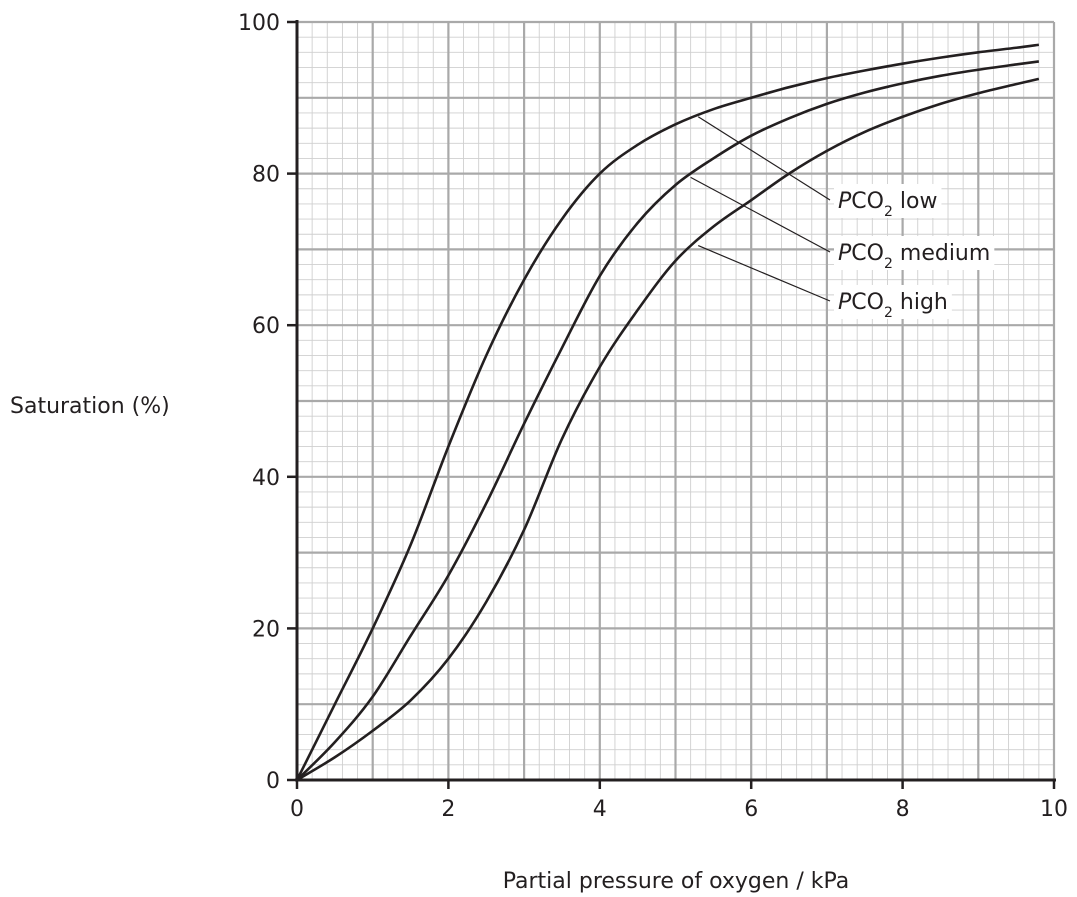 The height and width of the screenshot is (897, 1077). What do you see at coordinates (266, 629) in the screenshot?
I see `y-tick-label: 20` at bounding box center [266, 629].